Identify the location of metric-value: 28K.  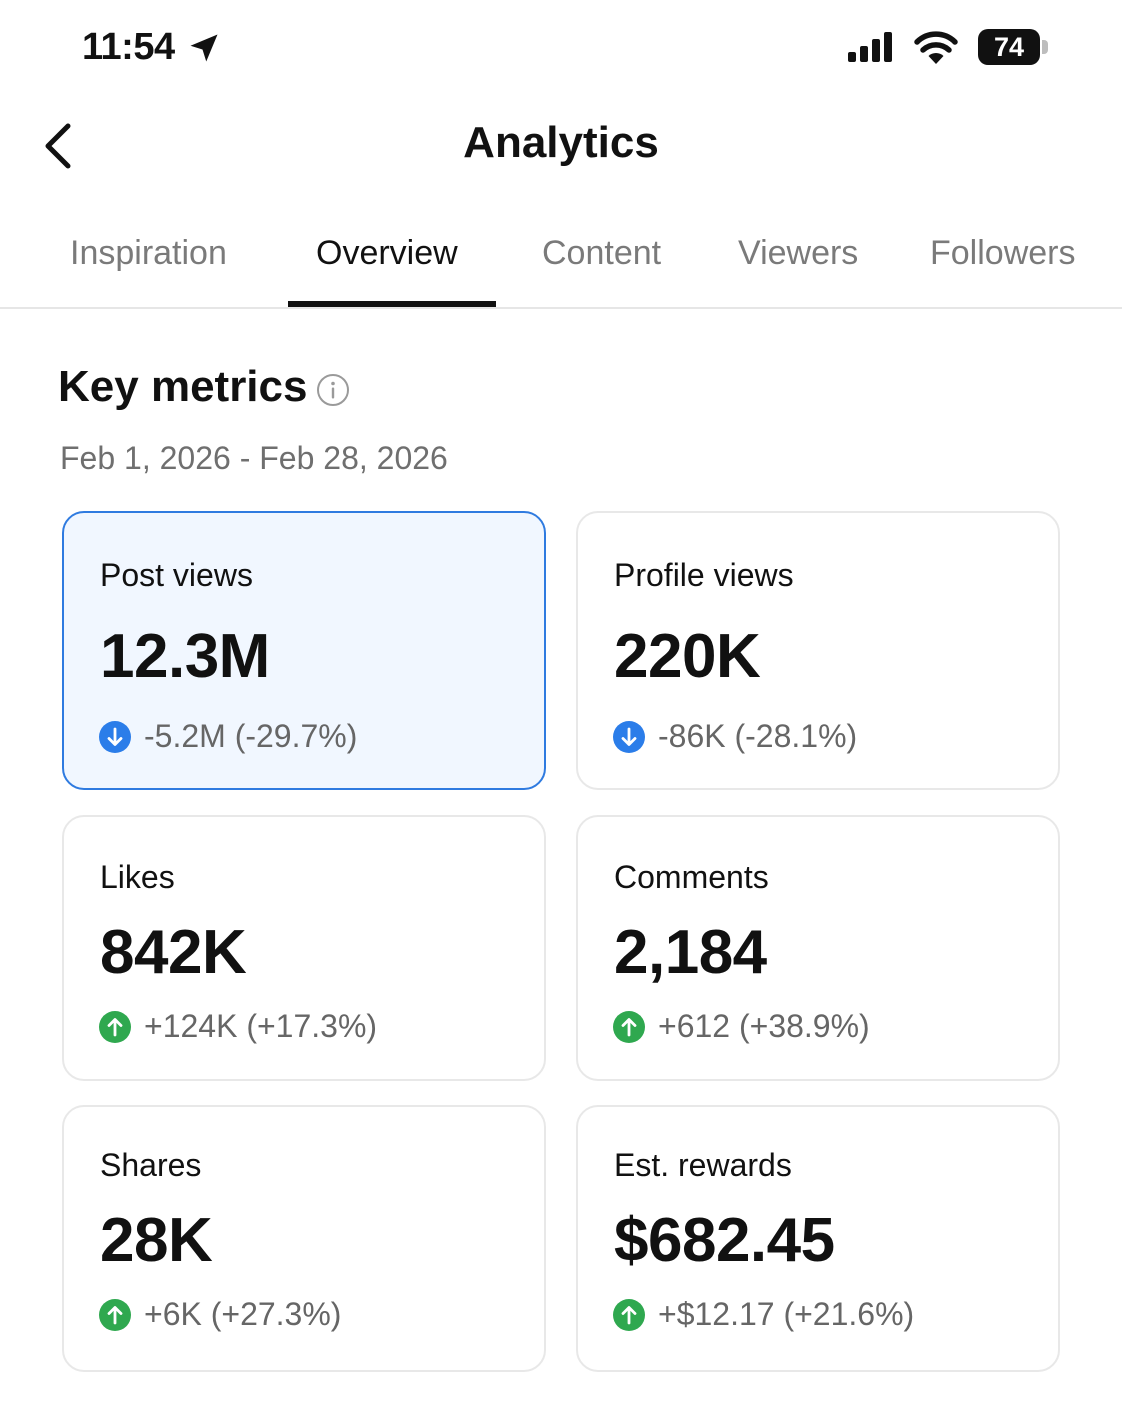
(156, 1240).